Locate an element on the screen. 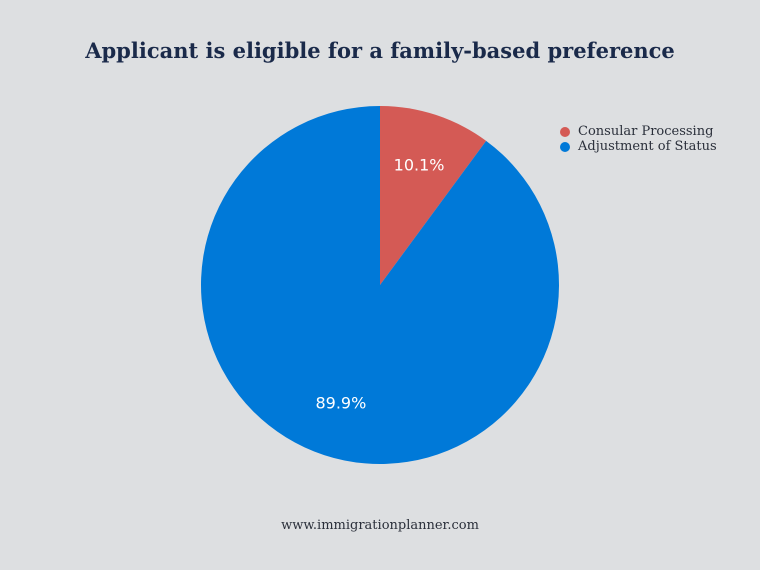 The height and width of the screenshot is (570, 760). data-label-consular-processing: 10.1% is located at coordinates (419, 164).